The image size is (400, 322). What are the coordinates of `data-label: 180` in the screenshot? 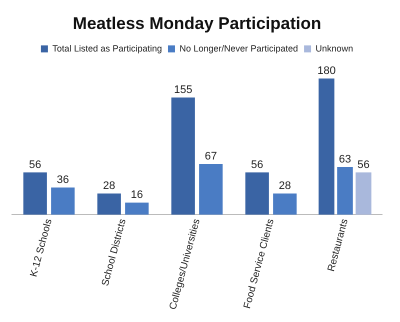 It's located at (326, 71).